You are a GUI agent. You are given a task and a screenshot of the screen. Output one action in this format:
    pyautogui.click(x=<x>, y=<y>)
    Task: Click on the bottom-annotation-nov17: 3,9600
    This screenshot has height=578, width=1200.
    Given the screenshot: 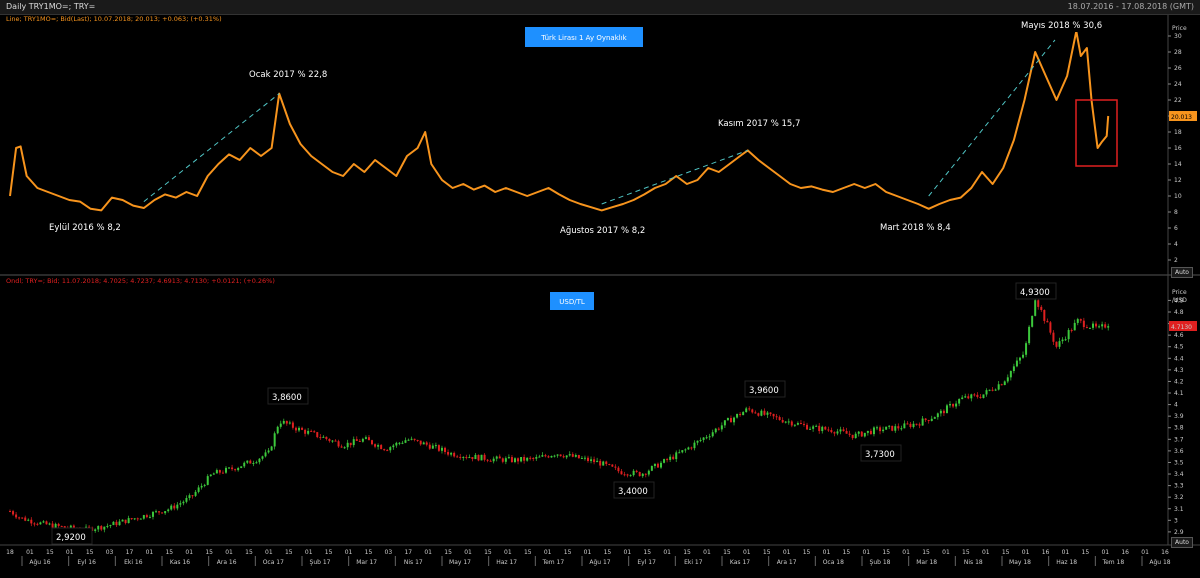 What is the action you would take?
    pyautogui.click(x=764, y=391)
    